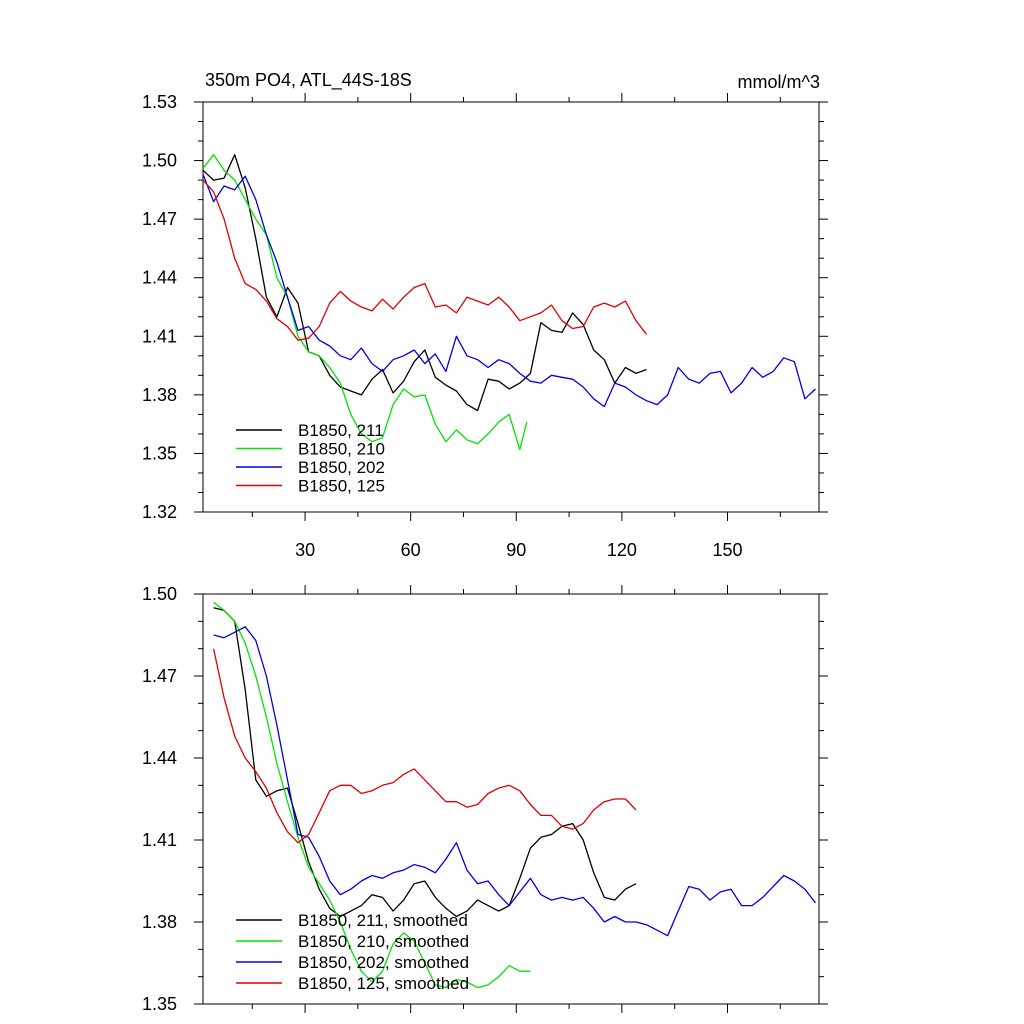 The width and height of the screenshot is (1024, 1024). I want to click on top-x-tick-label: 150, so click(727, 550).